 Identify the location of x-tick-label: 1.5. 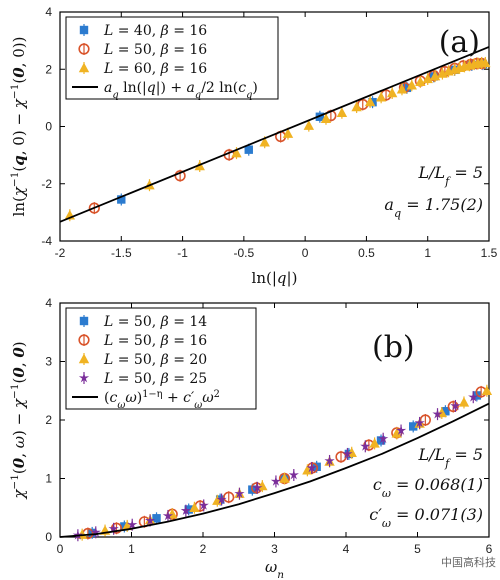
(489, 253).